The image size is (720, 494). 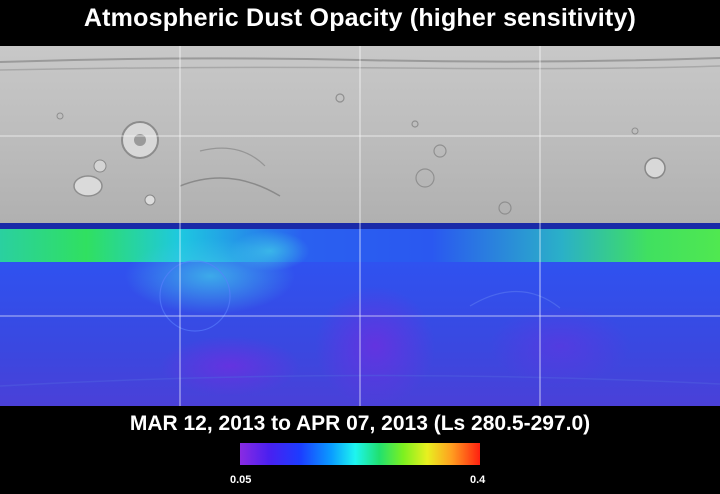 What do you see at coordinates (360, 454) in the screenshot?
I see `opacity-colorbar` at bounding box center [360, 454].